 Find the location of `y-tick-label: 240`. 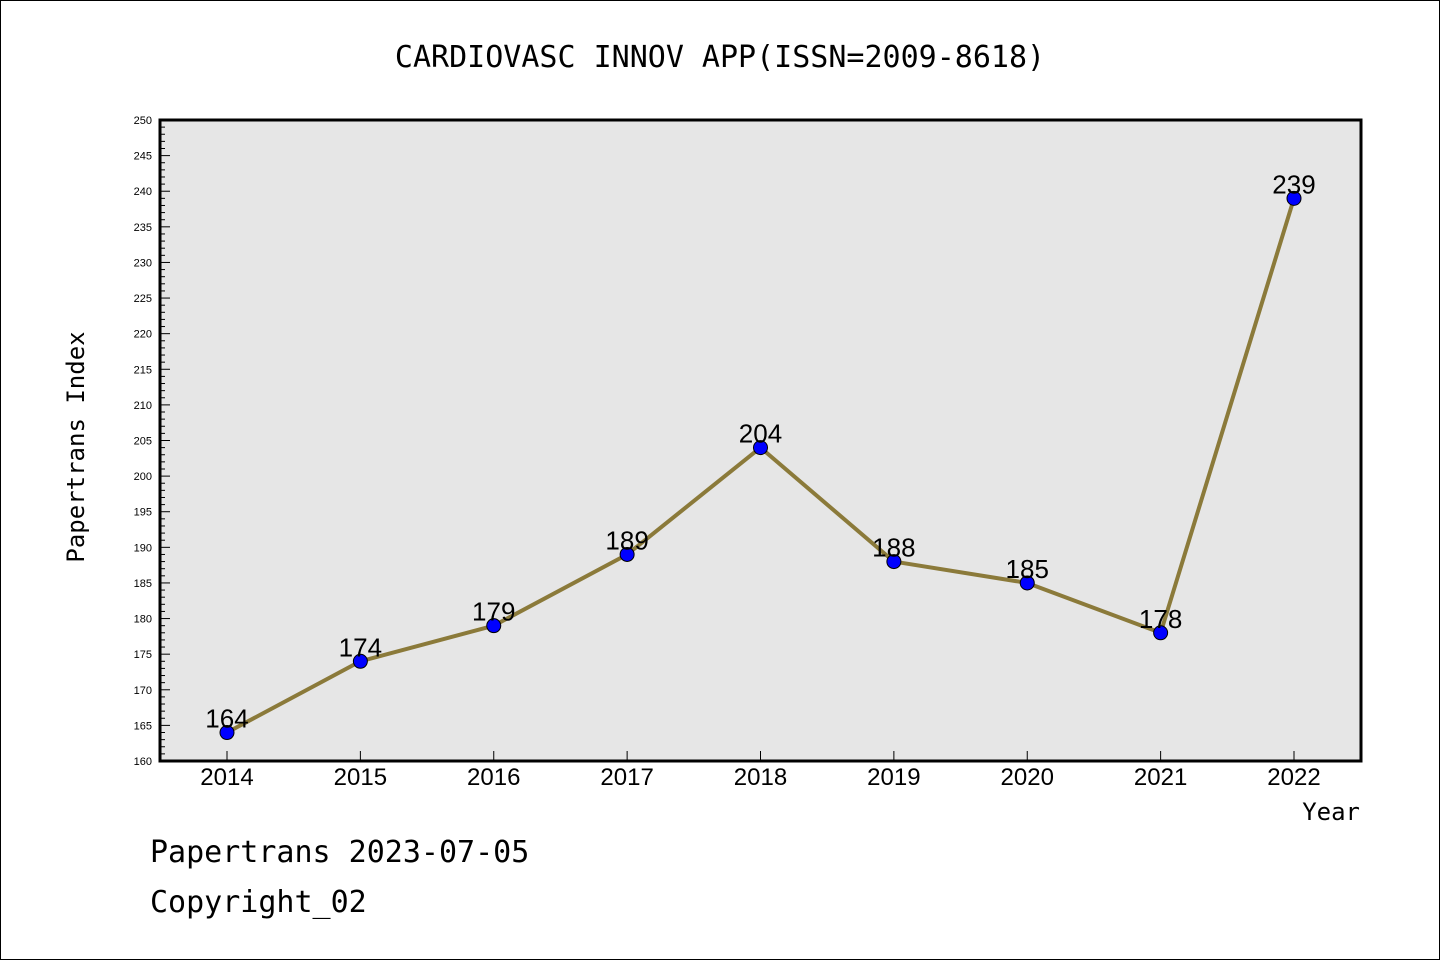

y-tick-label: 240 is located at coordinates (143, 192).